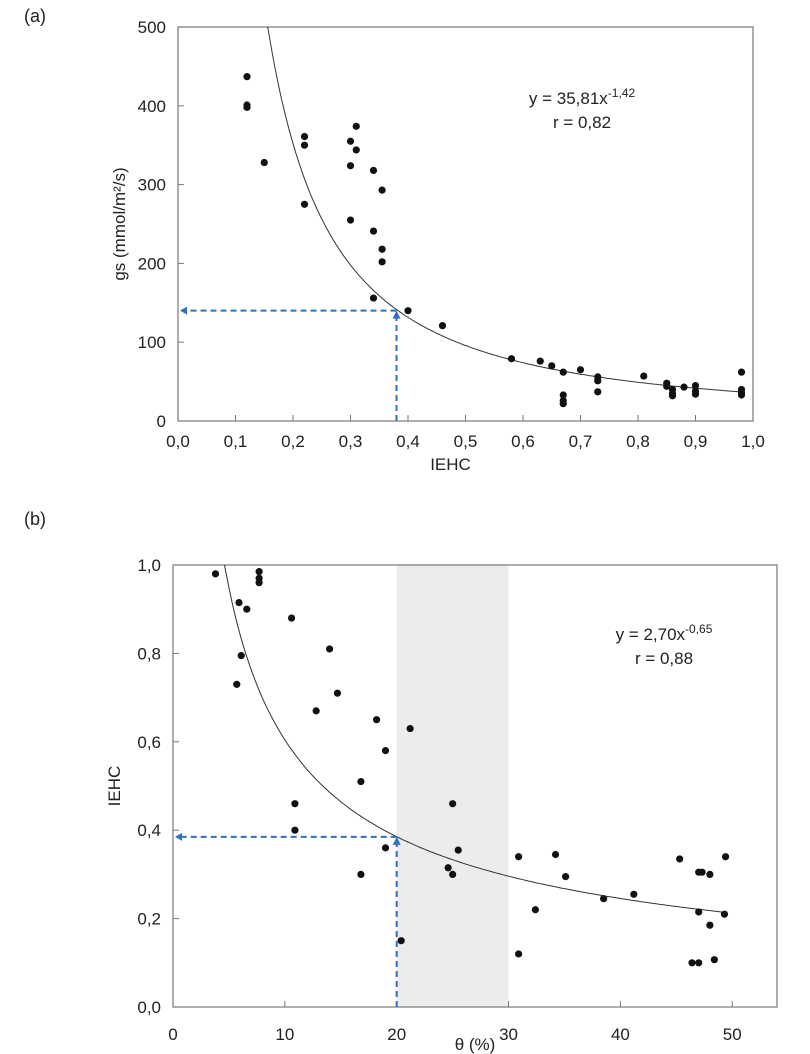  Describe the element at coordinates (149, 653) in the screenshot. I see `y-tick-label: 0,8` at that location.